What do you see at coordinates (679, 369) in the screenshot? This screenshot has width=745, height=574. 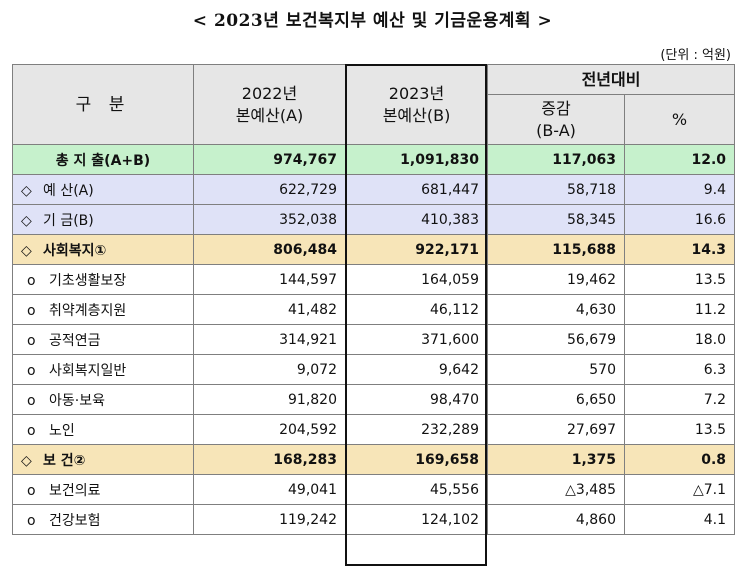 I see `cell-pct: 6.3` at bounding box center [679, 369].